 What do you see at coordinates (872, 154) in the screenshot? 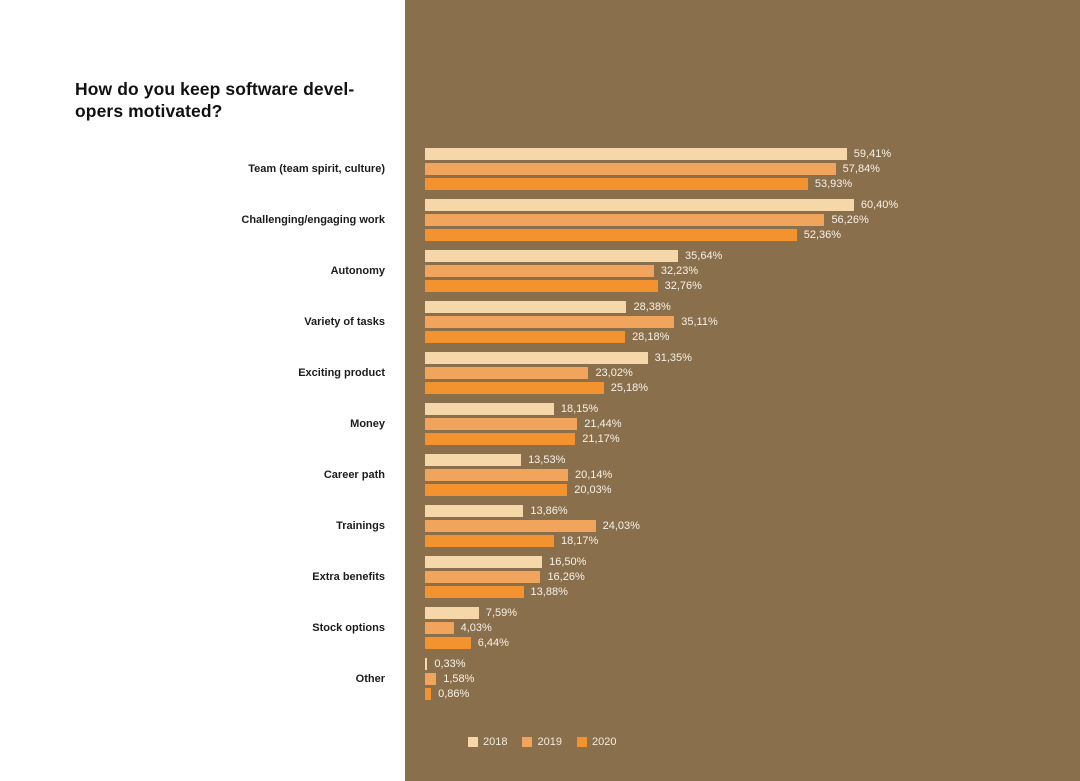
I see `bar-value-label: 59,41%` at bounding box center [872, 154].